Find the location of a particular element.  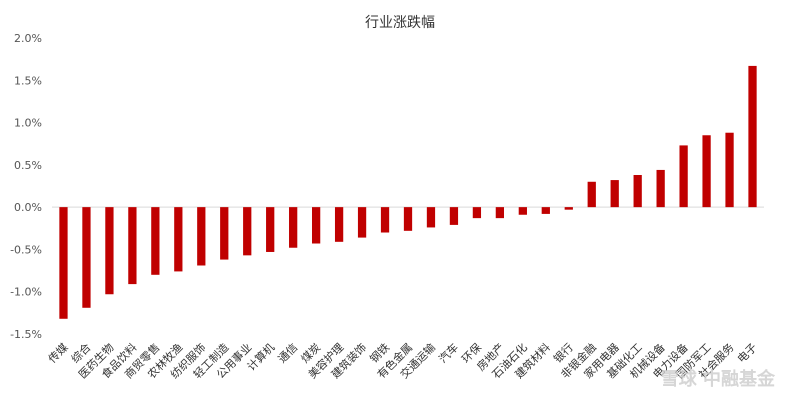

x-tick-label: 电子 is located at coordinates (747, 353).